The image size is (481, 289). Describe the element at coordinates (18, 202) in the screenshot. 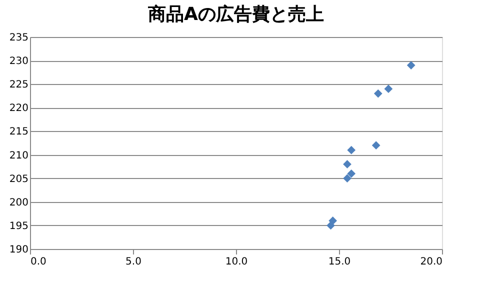

I see `y-tick-label: 200` at that location.